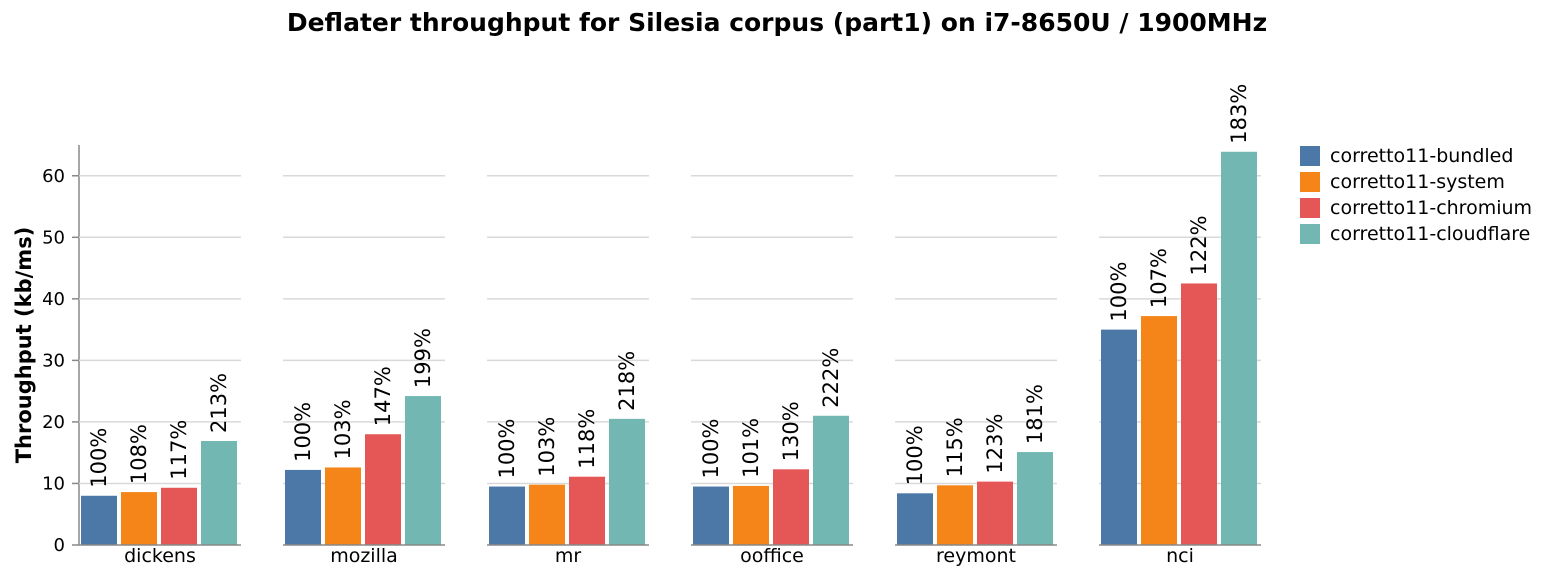 The image size is (1554, 580). Describe the element at coordinates (53, 422) in the screenshot. I see `y-tick-label: 20` at that location.